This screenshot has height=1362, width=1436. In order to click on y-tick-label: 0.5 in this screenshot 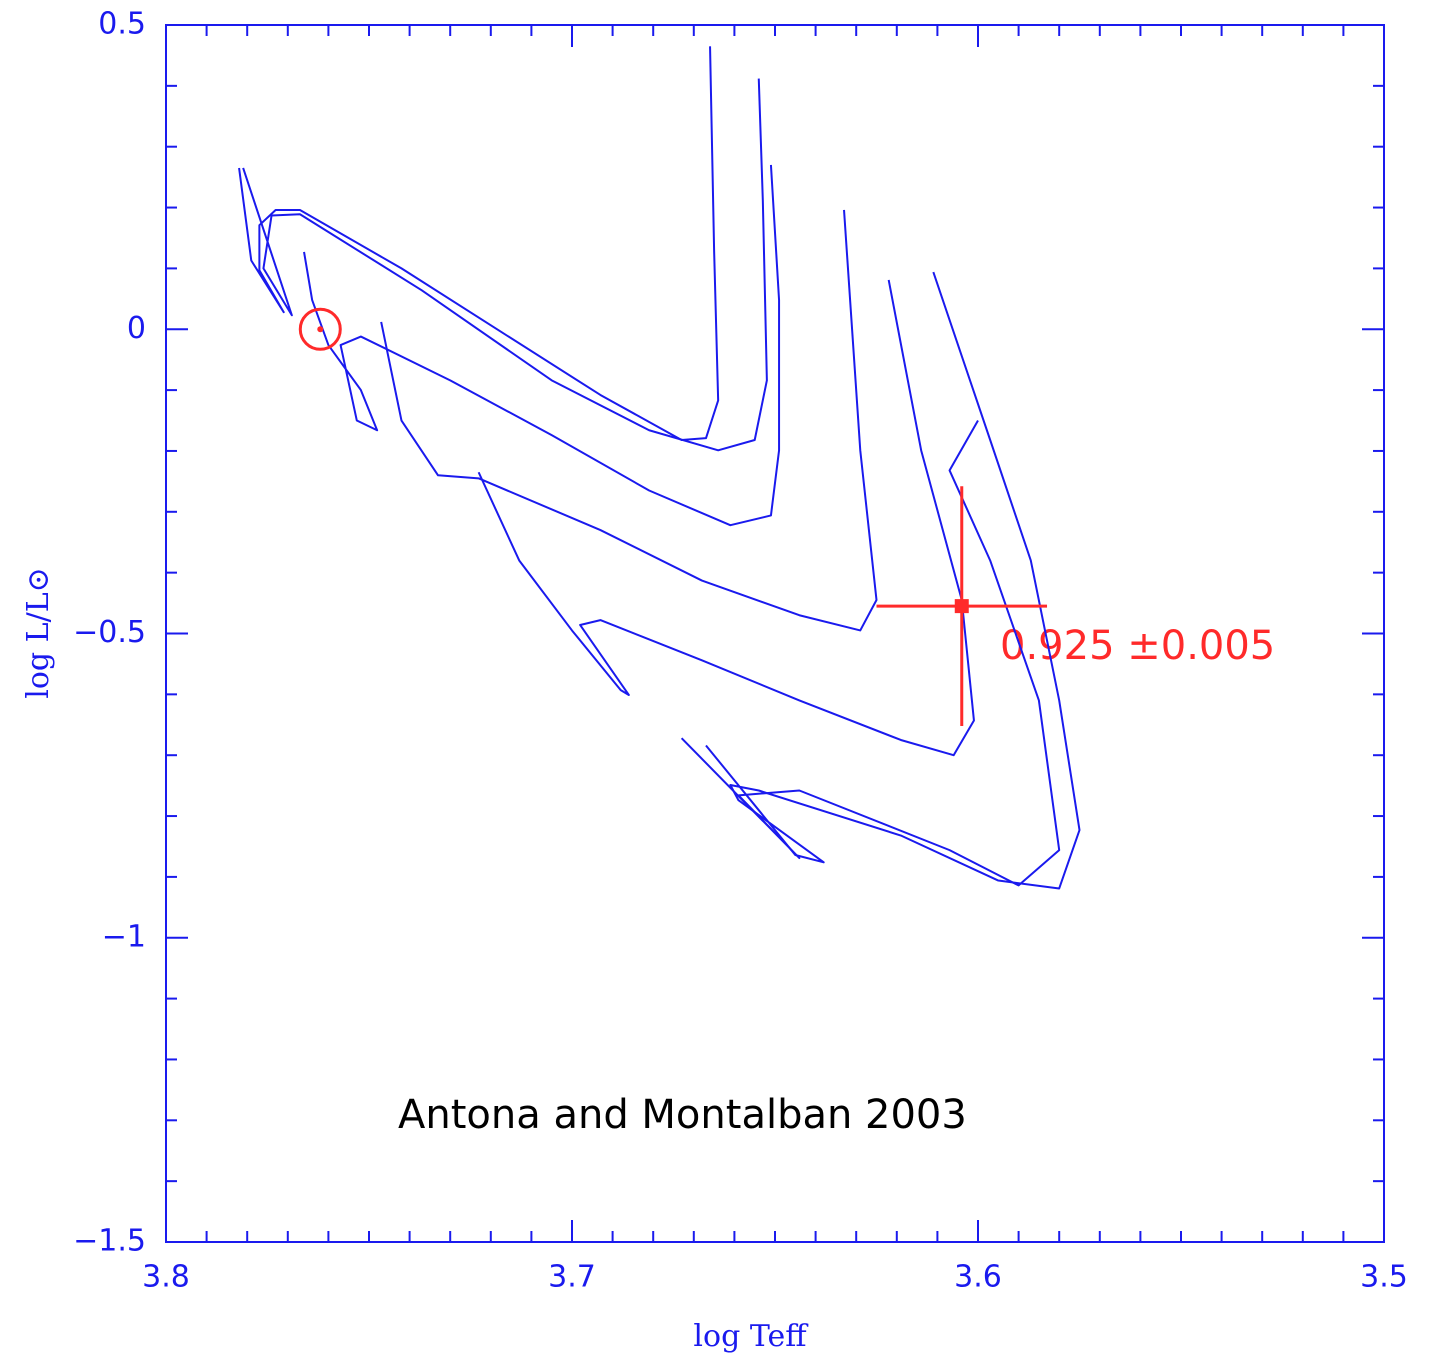, I will do `click(122, 24)`.